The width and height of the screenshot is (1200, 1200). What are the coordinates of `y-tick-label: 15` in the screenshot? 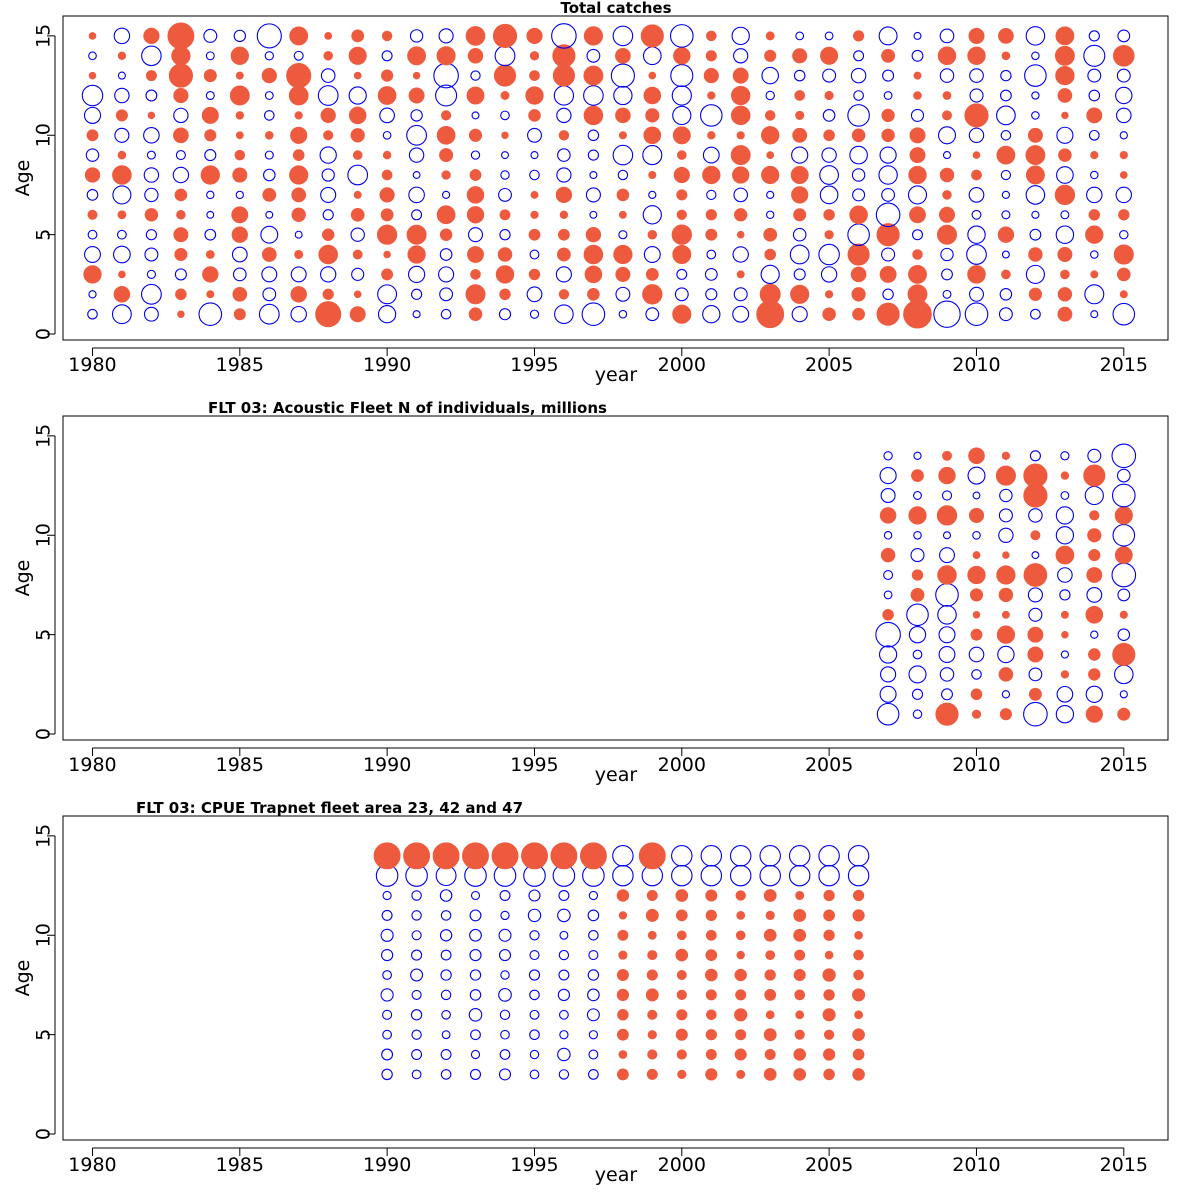 It's located at (44, 836).